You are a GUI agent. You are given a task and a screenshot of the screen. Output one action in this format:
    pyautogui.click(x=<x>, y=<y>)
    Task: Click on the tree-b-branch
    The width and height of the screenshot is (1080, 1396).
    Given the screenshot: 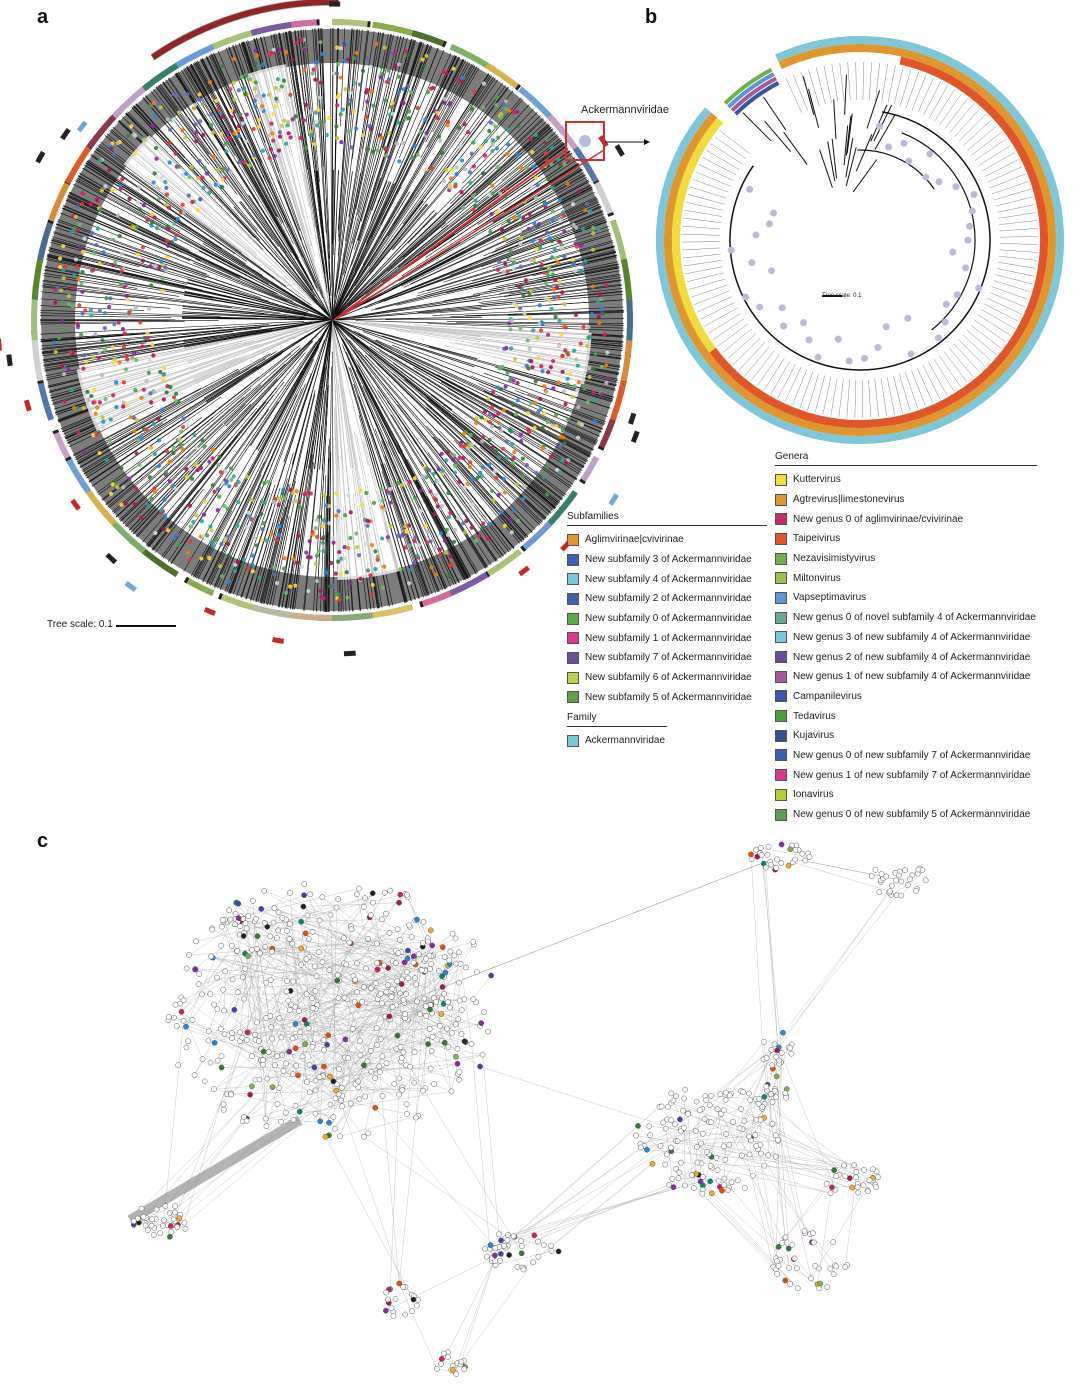 What is the action you would take?
    pyautogui.click(x=814, y=108)
    